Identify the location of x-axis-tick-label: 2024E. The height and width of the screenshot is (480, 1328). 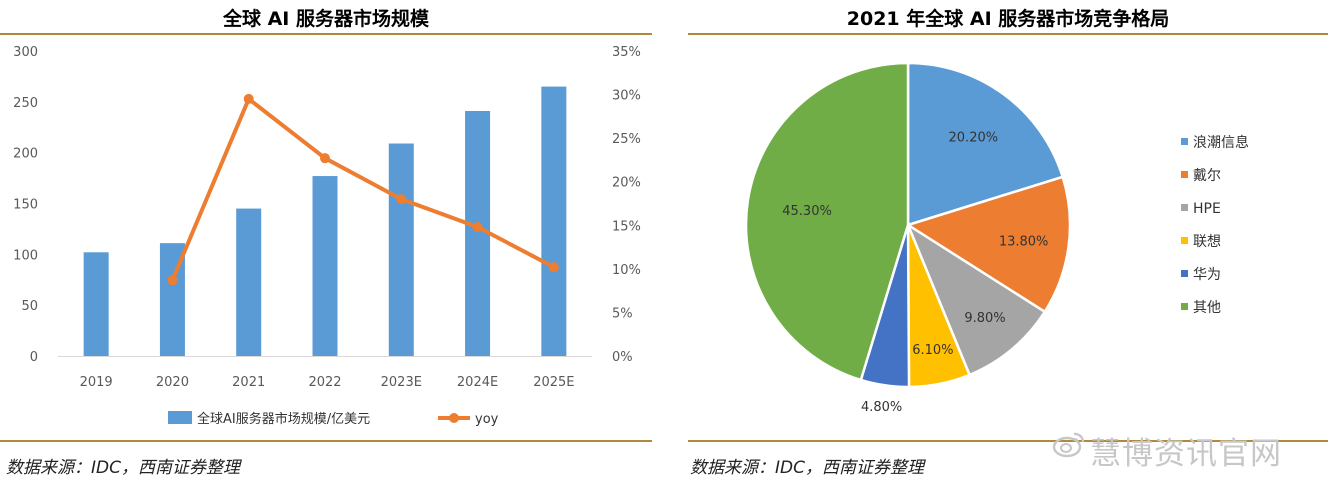
(477, 382).